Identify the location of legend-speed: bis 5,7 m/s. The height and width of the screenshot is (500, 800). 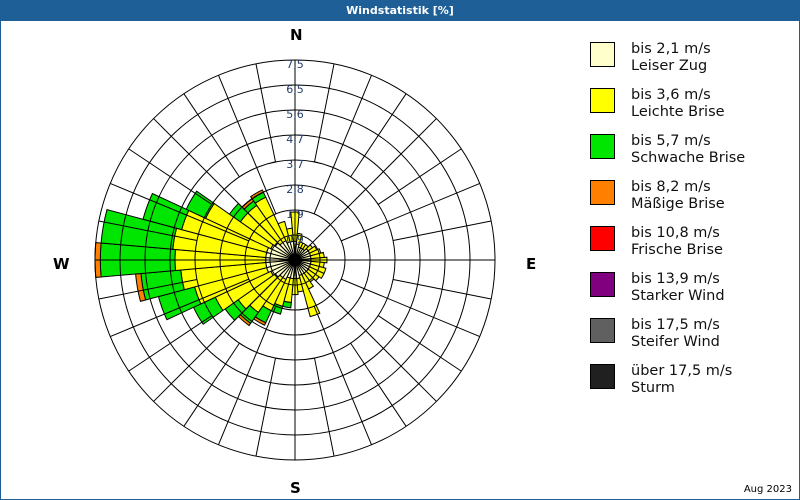
(671, 141).